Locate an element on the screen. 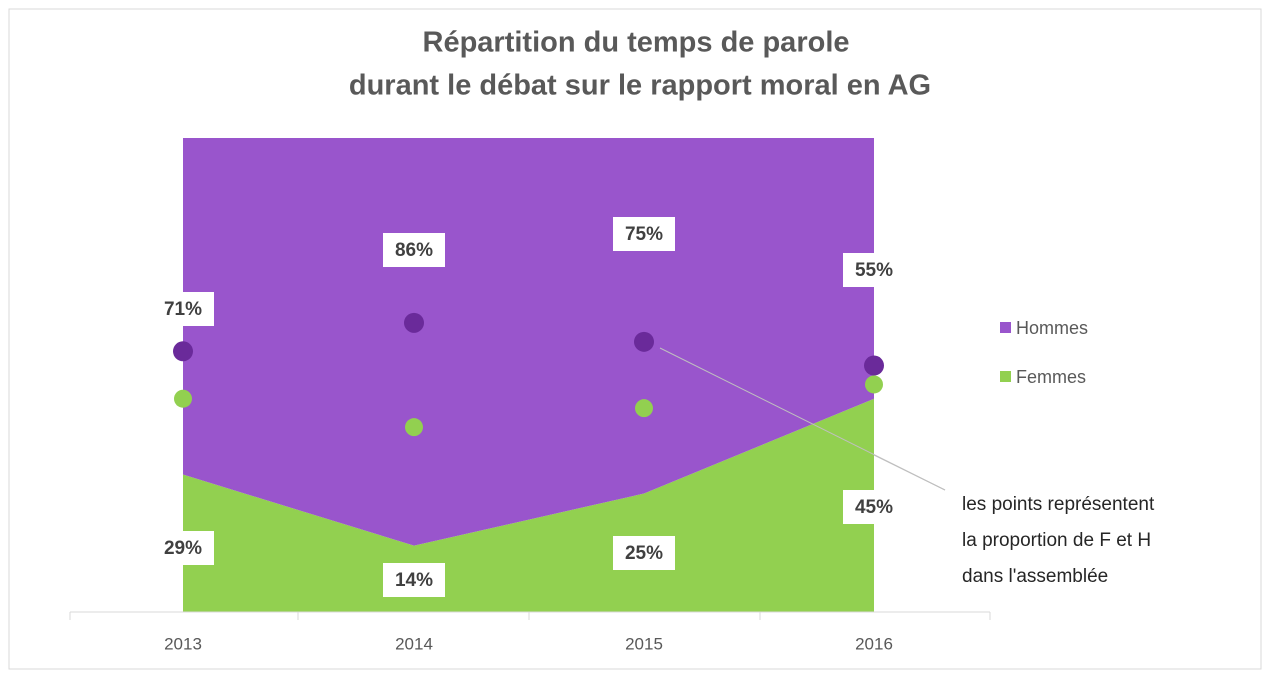 This screenshot has height=677, width=1271. legend-label: Femmes is located at coordinates (1051, 377).